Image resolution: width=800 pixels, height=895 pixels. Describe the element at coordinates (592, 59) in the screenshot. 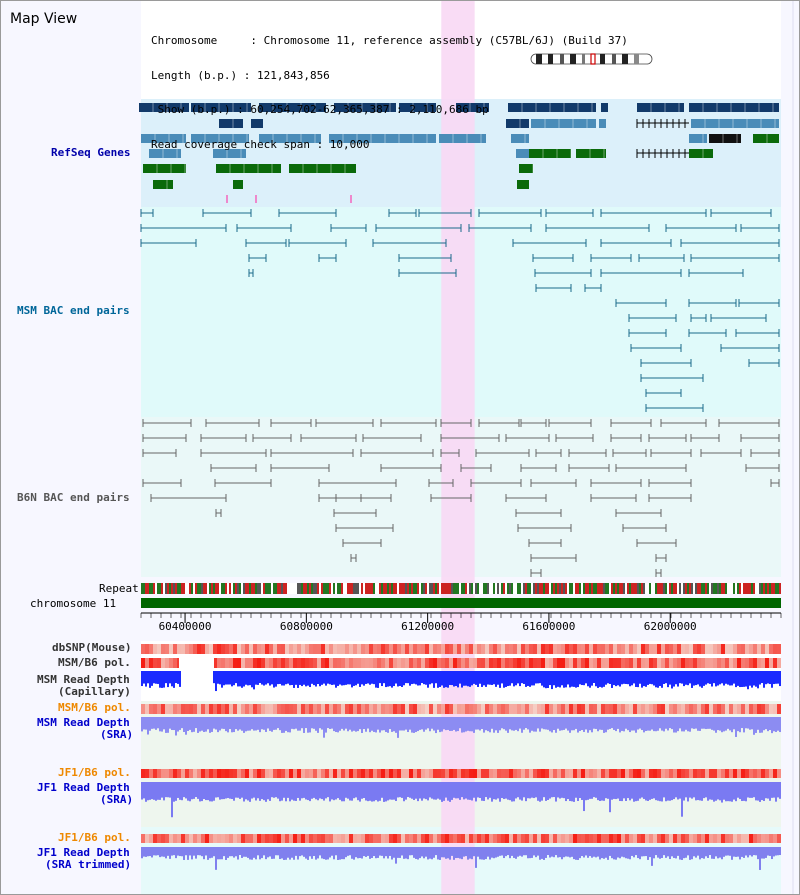

I see `chromosome-ideogram` at that location.